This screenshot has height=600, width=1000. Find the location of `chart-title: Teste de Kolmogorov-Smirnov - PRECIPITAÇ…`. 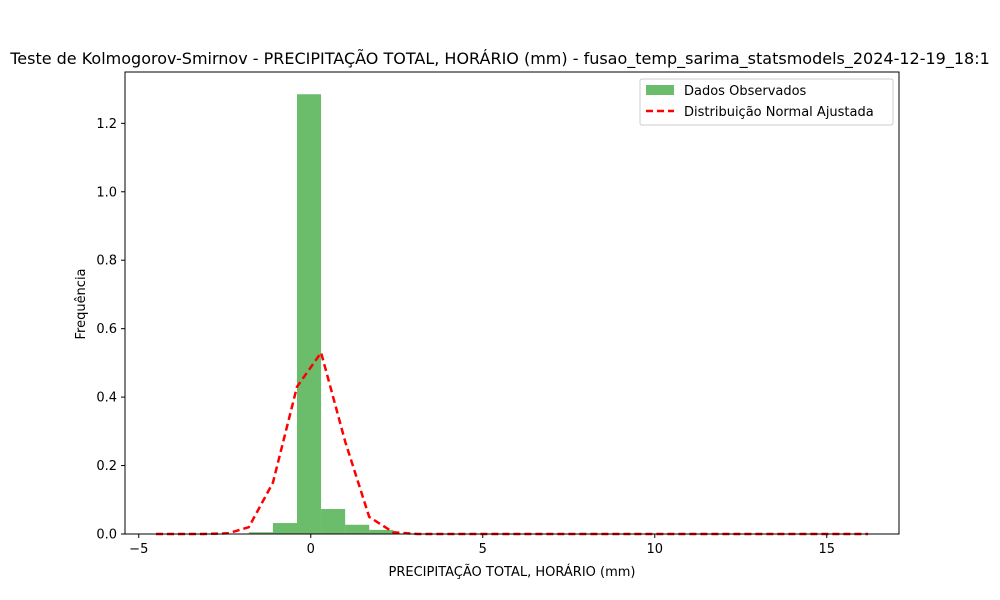

chart-title: Teste de Kolmogorov-Smirnov - PRECIPITAÇ… is located at coordinates (499, 59).